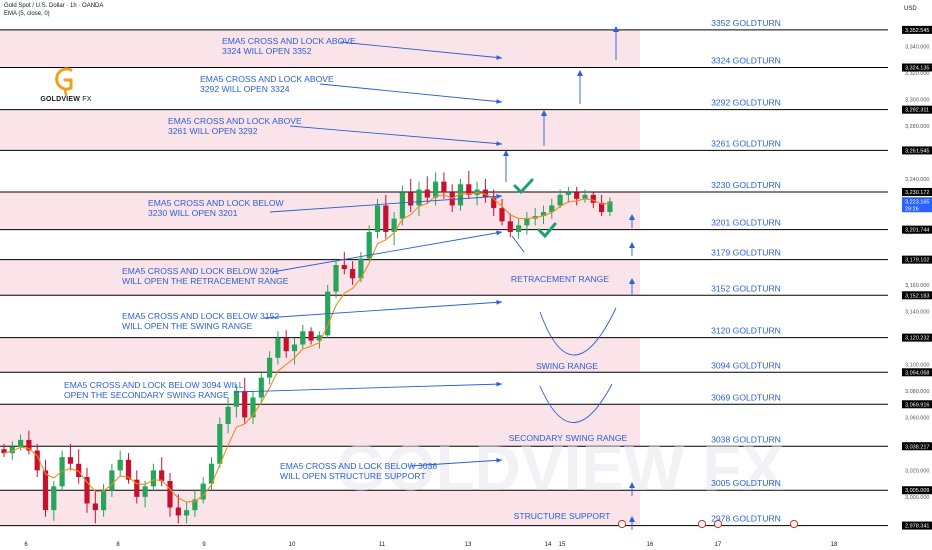  Describe the element at coordinates (912, 209) in the screenshot. I see `countdown-label: 29:26` at that location.